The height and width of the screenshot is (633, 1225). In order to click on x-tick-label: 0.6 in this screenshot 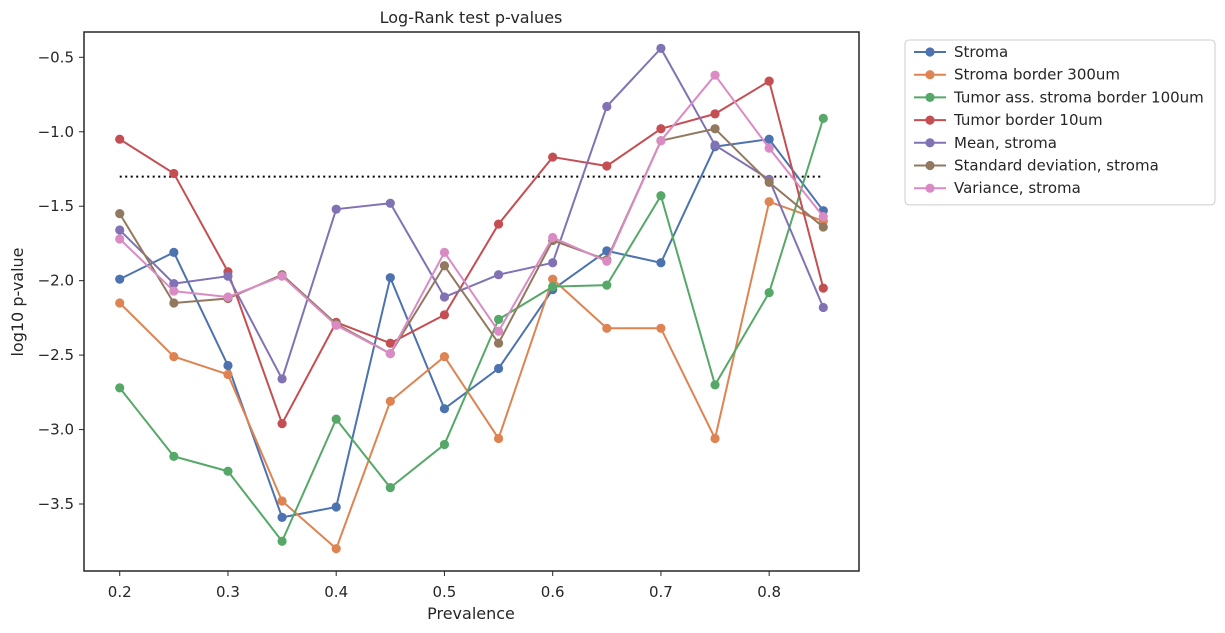, I will do `click(553, 592)`.